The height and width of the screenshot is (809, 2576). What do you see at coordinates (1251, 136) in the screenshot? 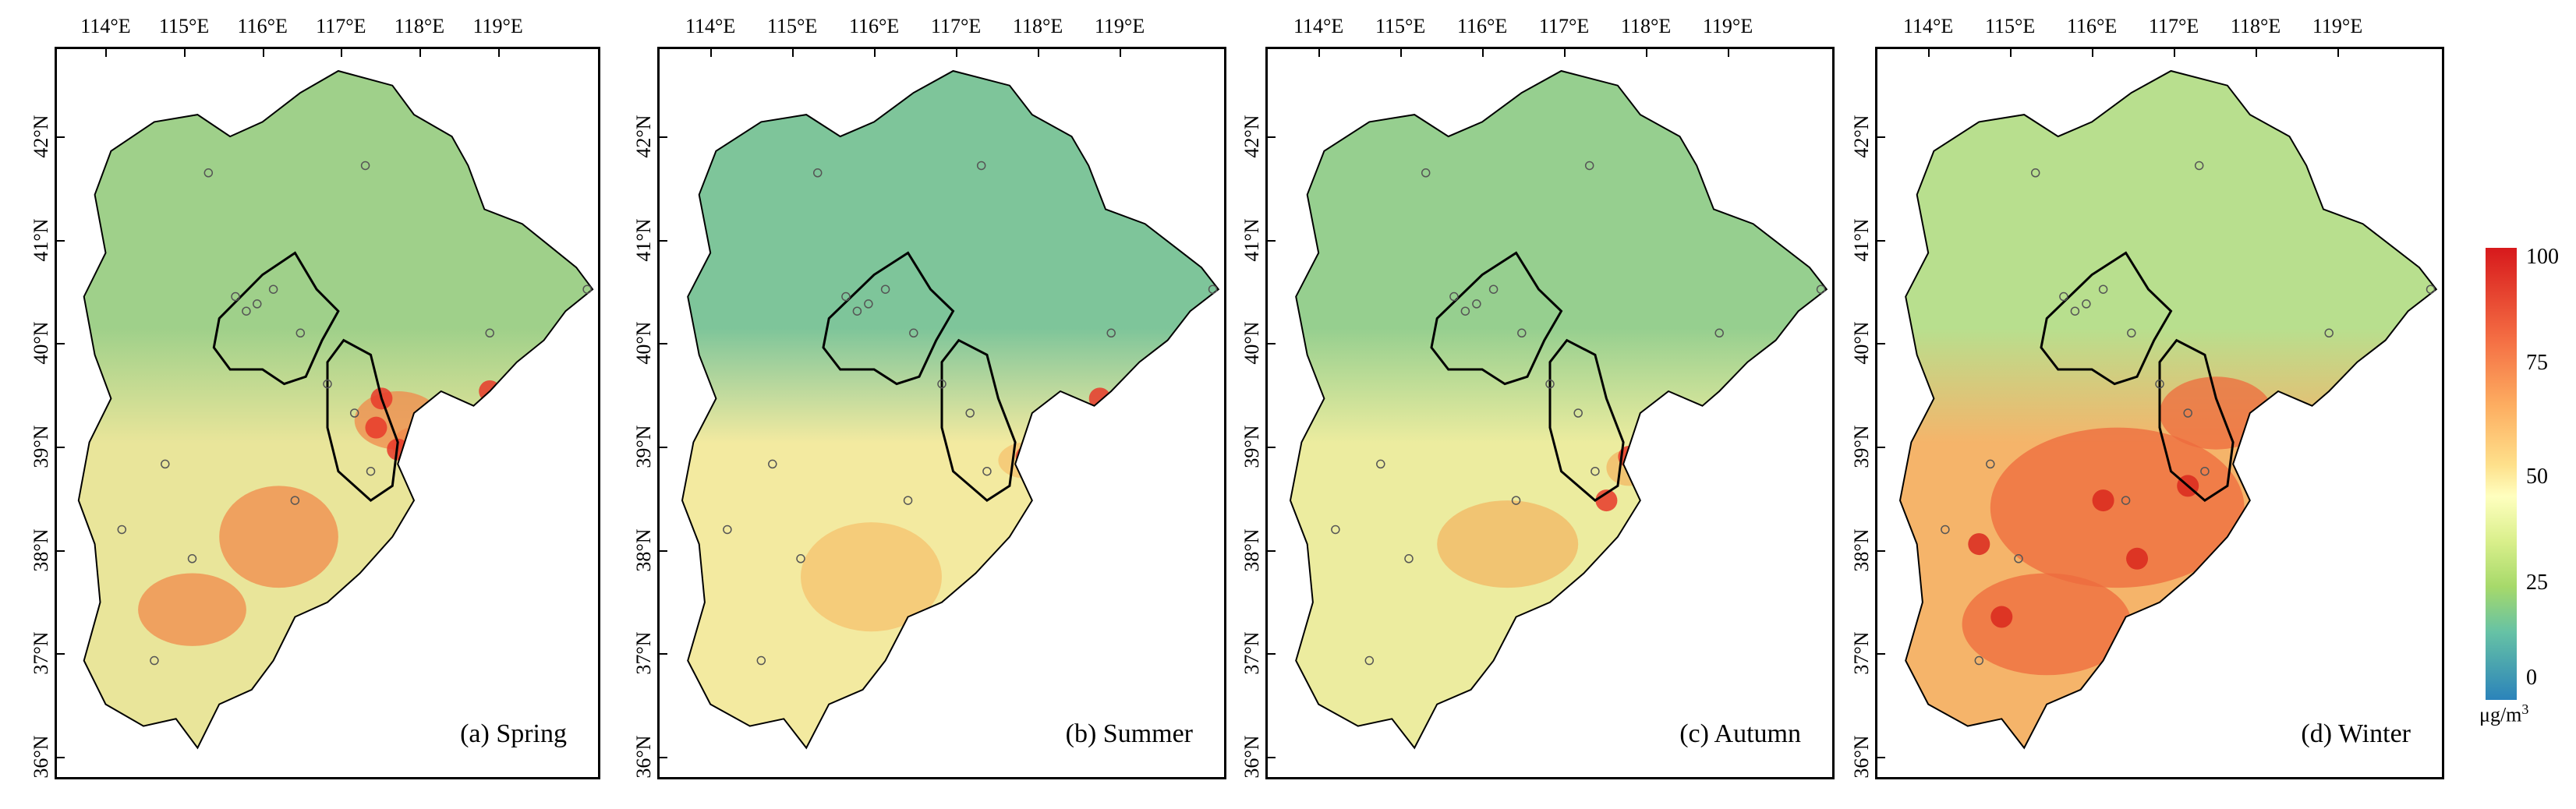
I see `latitude-tick: 42°N` at bounding box center [1251, 136].